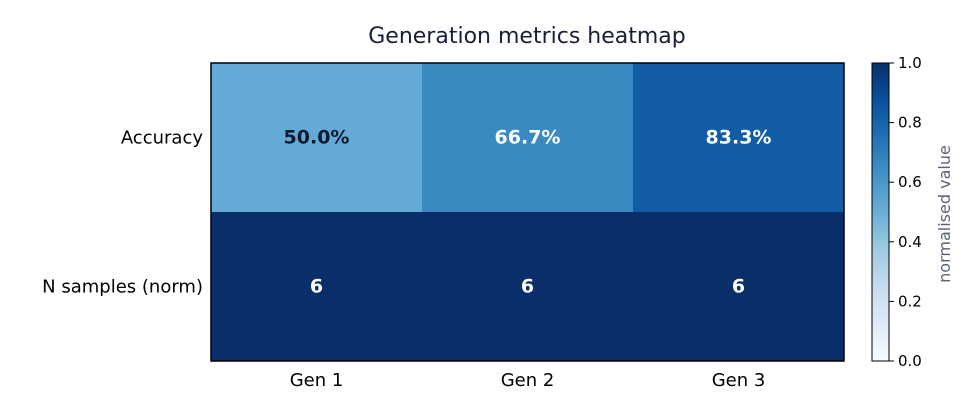 This screenshot has height=415, width=976. I want to click on heatmap-cell-r0-c2, so click(739, 138).